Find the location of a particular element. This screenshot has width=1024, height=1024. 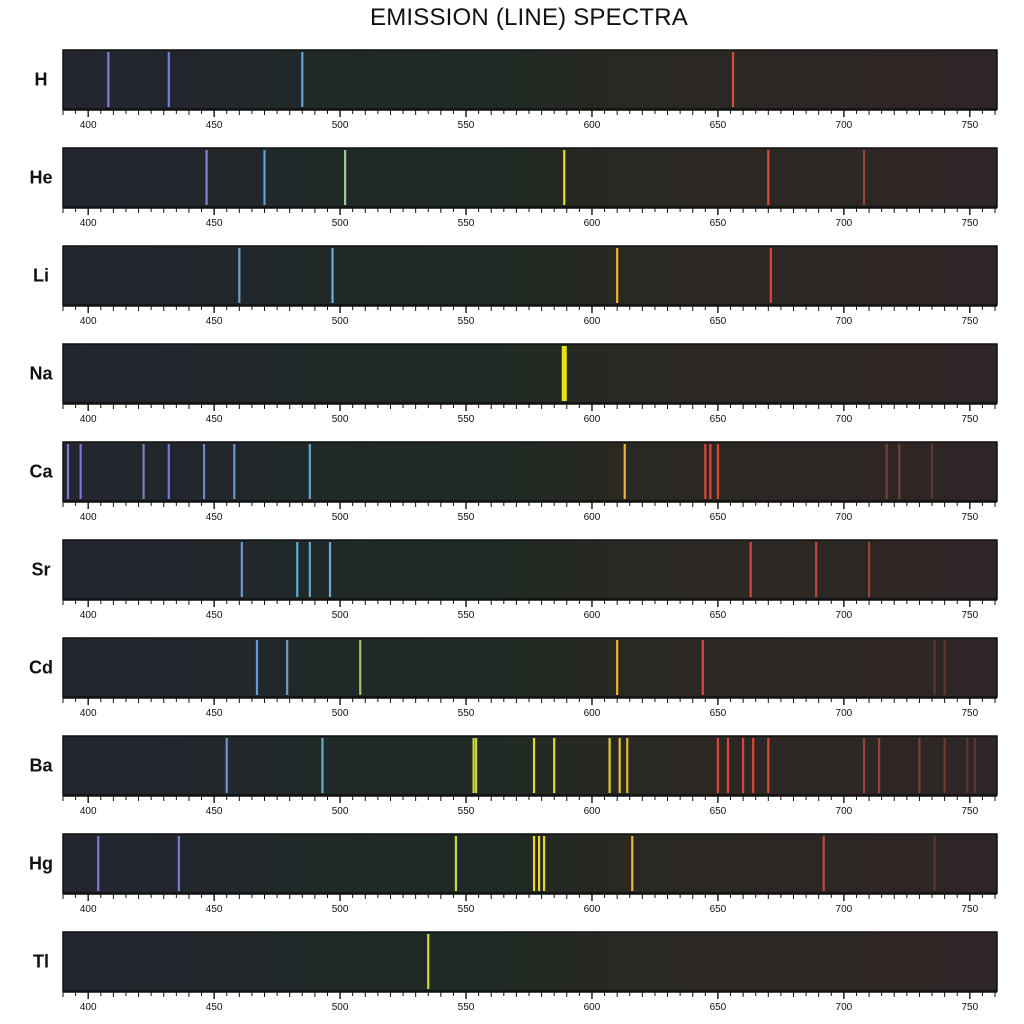

spectrum-row: Li 400 450 500 550 600 650 700 750 is located at coordinates (515, 286).